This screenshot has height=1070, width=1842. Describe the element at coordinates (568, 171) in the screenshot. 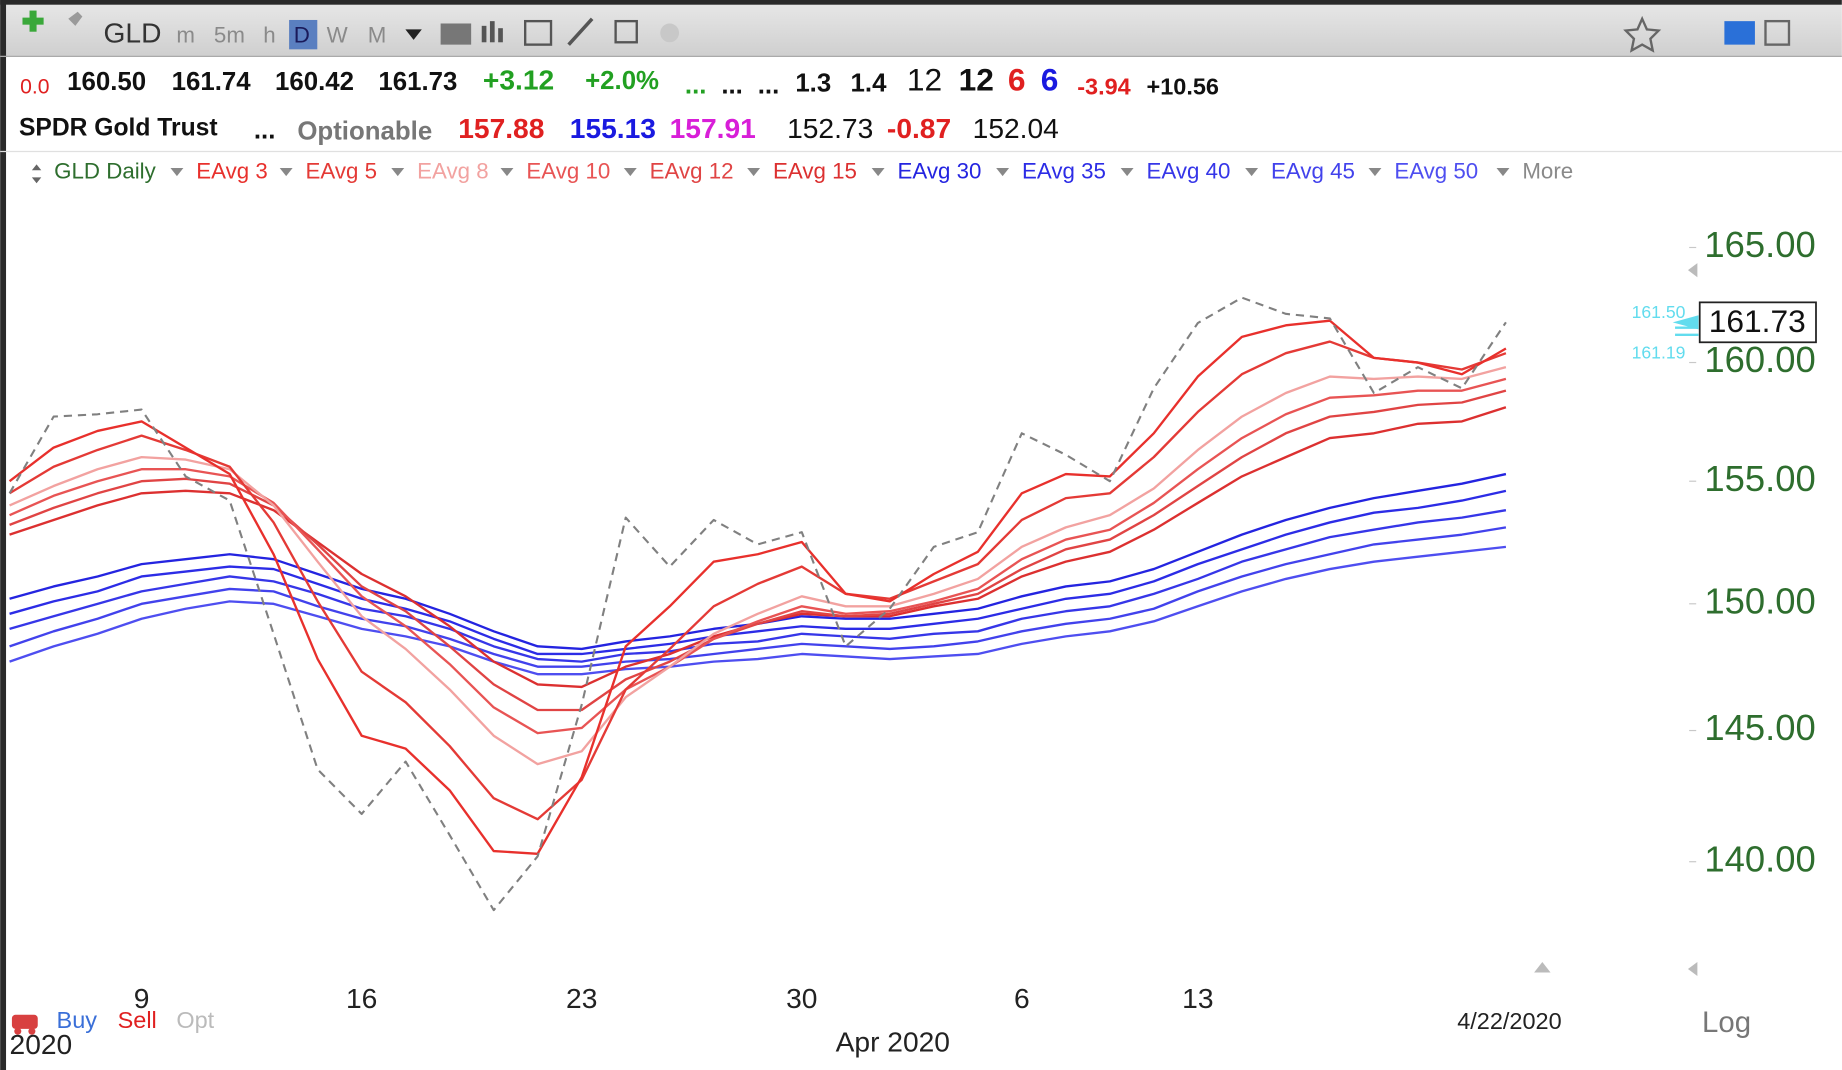

I see `legend-entry: EAvg 10` at that location.